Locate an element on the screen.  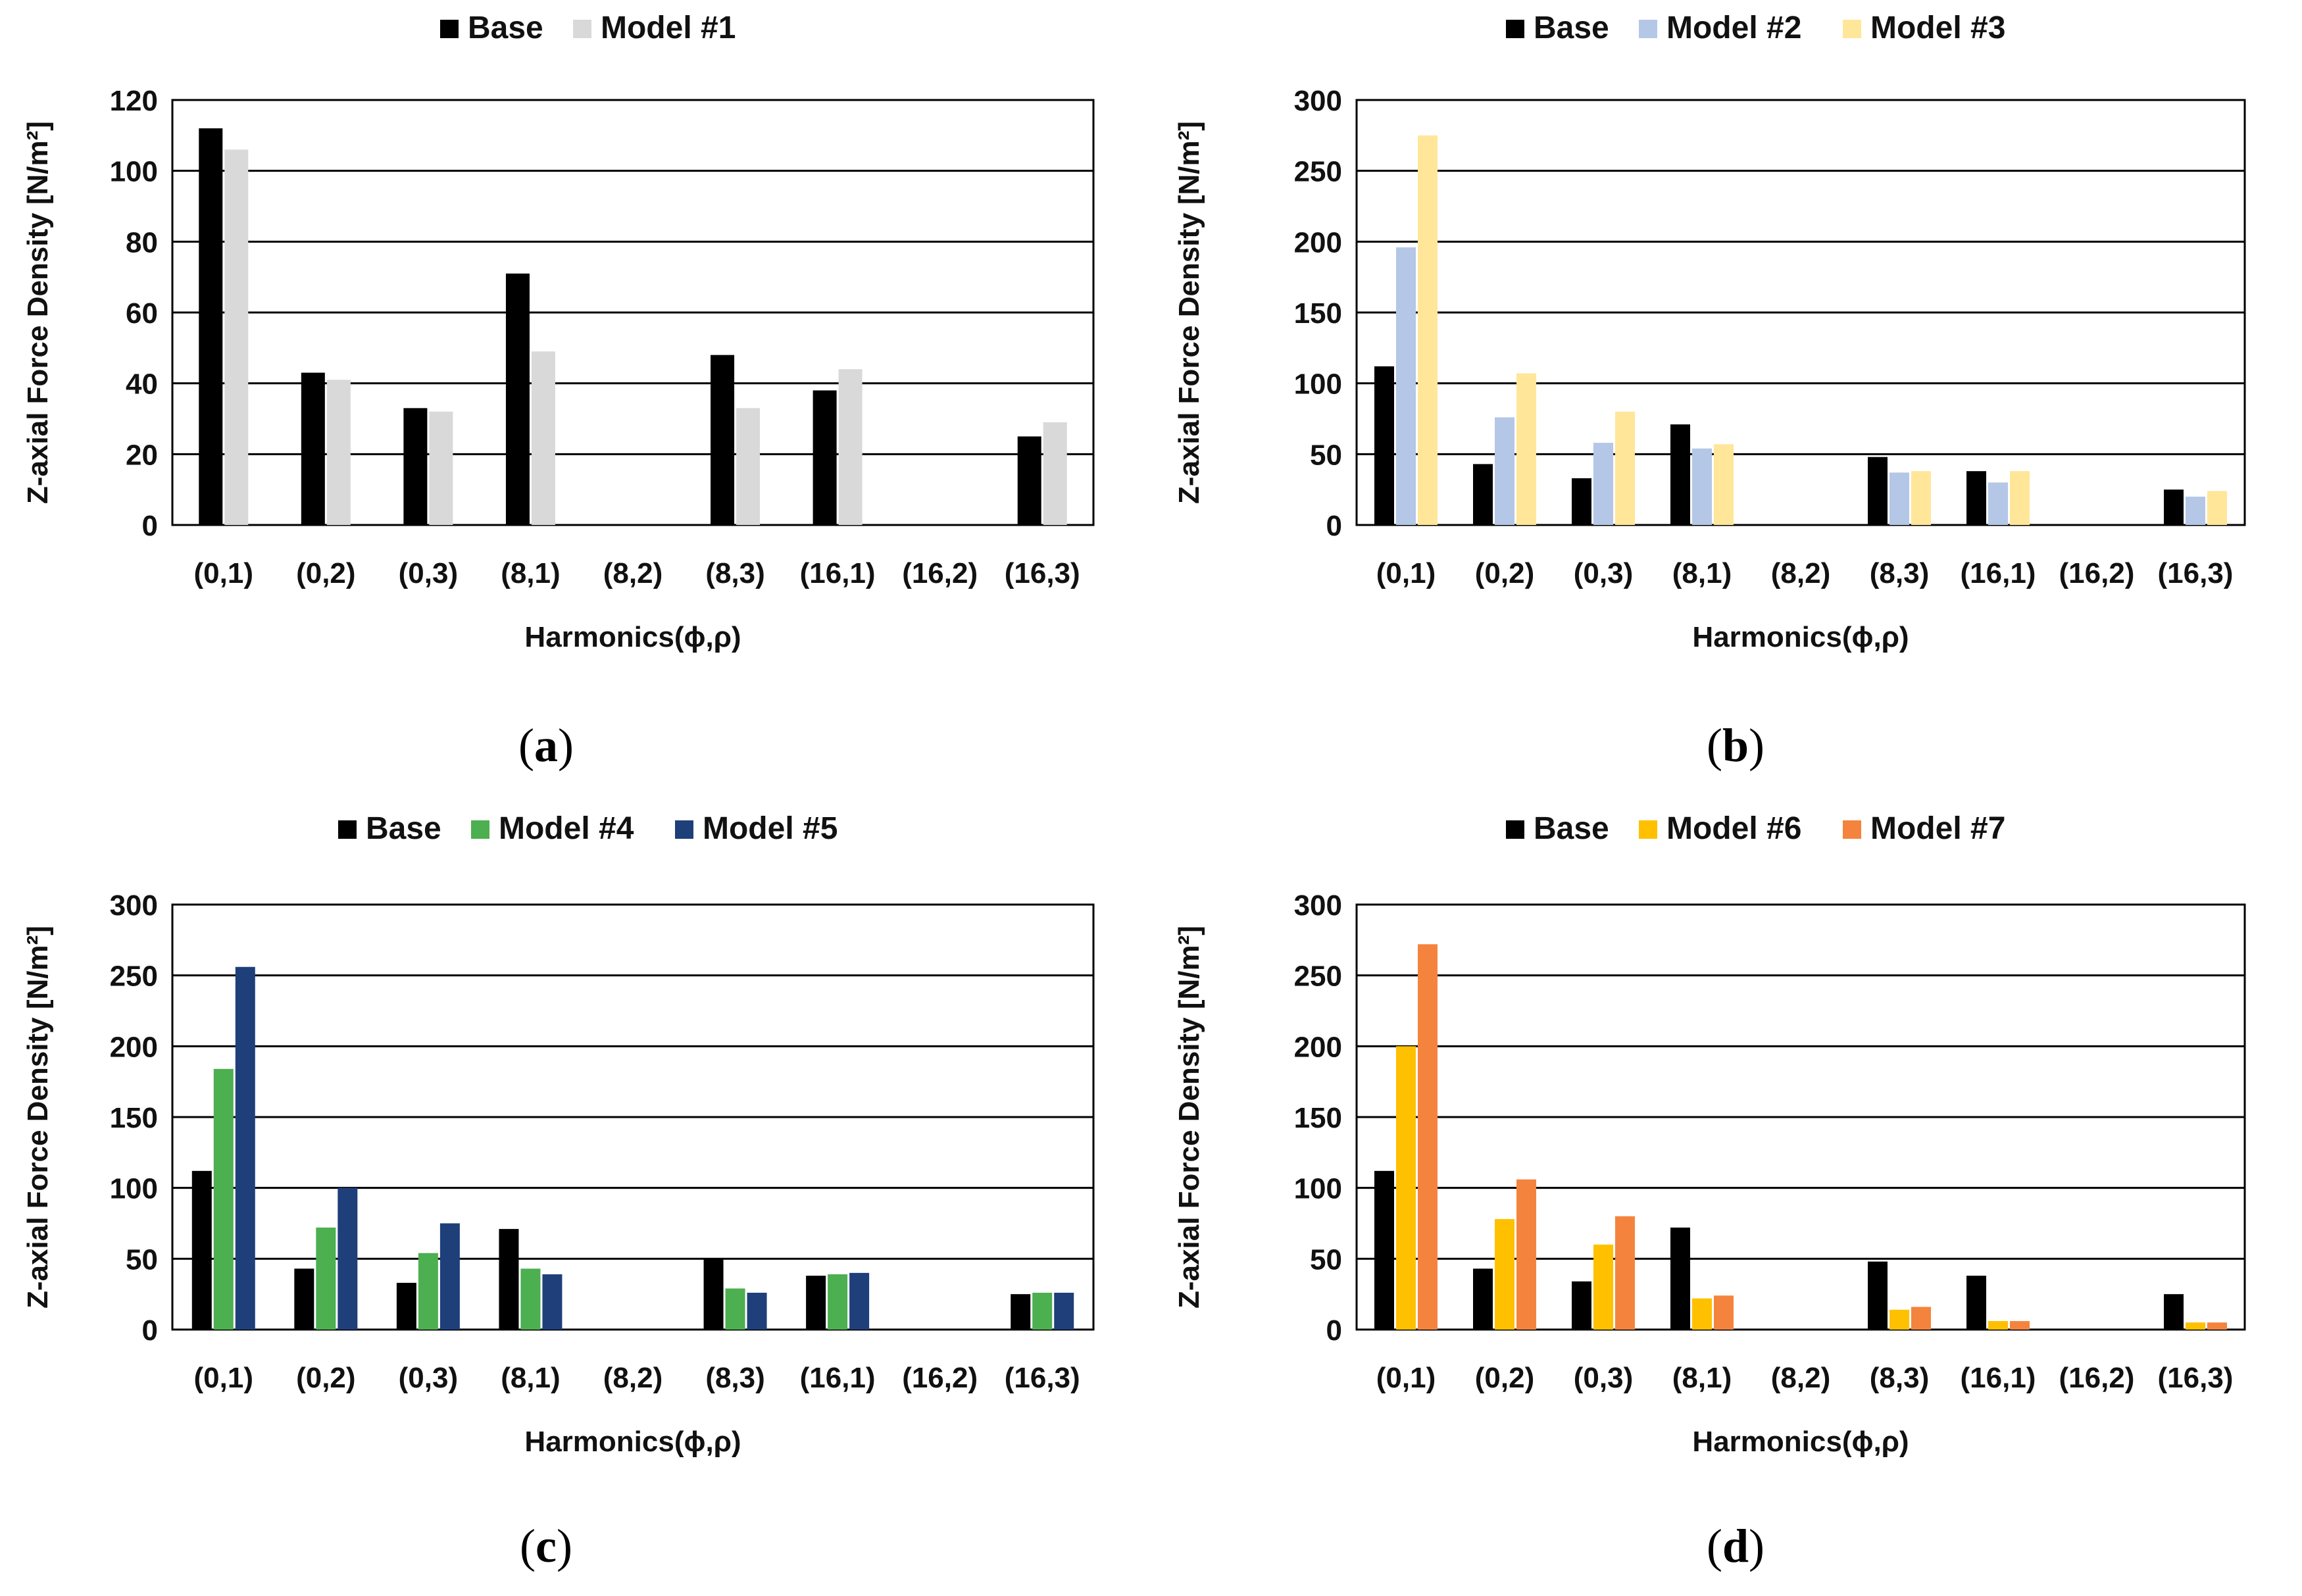
panel-label-a: (a) is located at coordinates (546, 745).